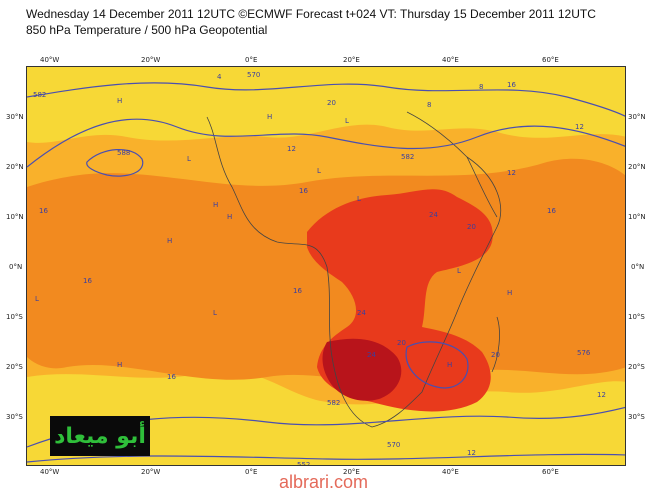  Describe the element at coordinates (49, 60) in the screenshot. I see `lon-label: 40°W` at that location.